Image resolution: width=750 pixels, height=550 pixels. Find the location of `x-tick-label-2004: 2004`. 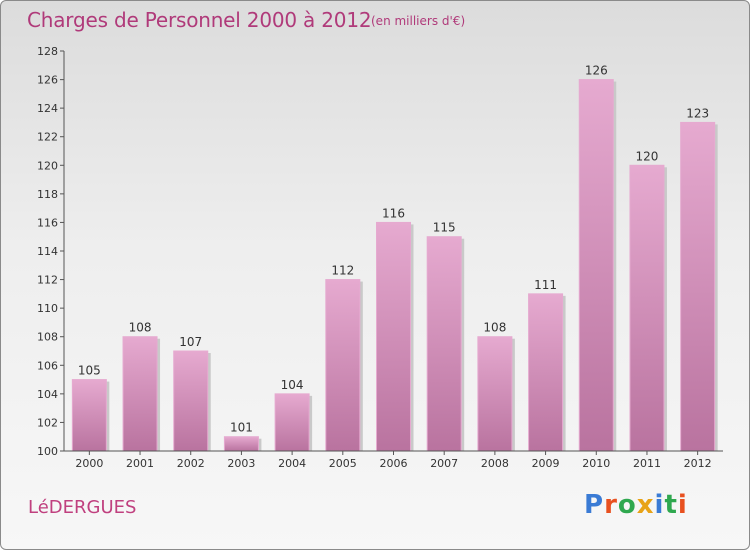

x-tick-label-2004: 2004 is located at coordinates (292, 463).